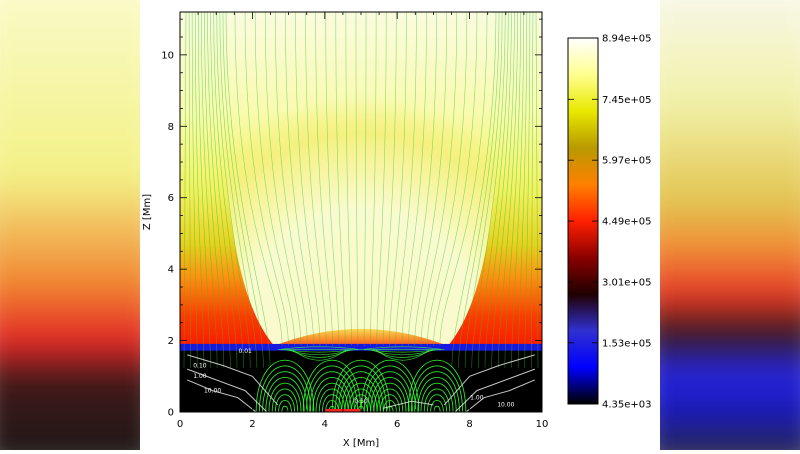  Describe the element at coordinates (245, 351) in the screenshot. I see `contour-label: 0.01` at that location.